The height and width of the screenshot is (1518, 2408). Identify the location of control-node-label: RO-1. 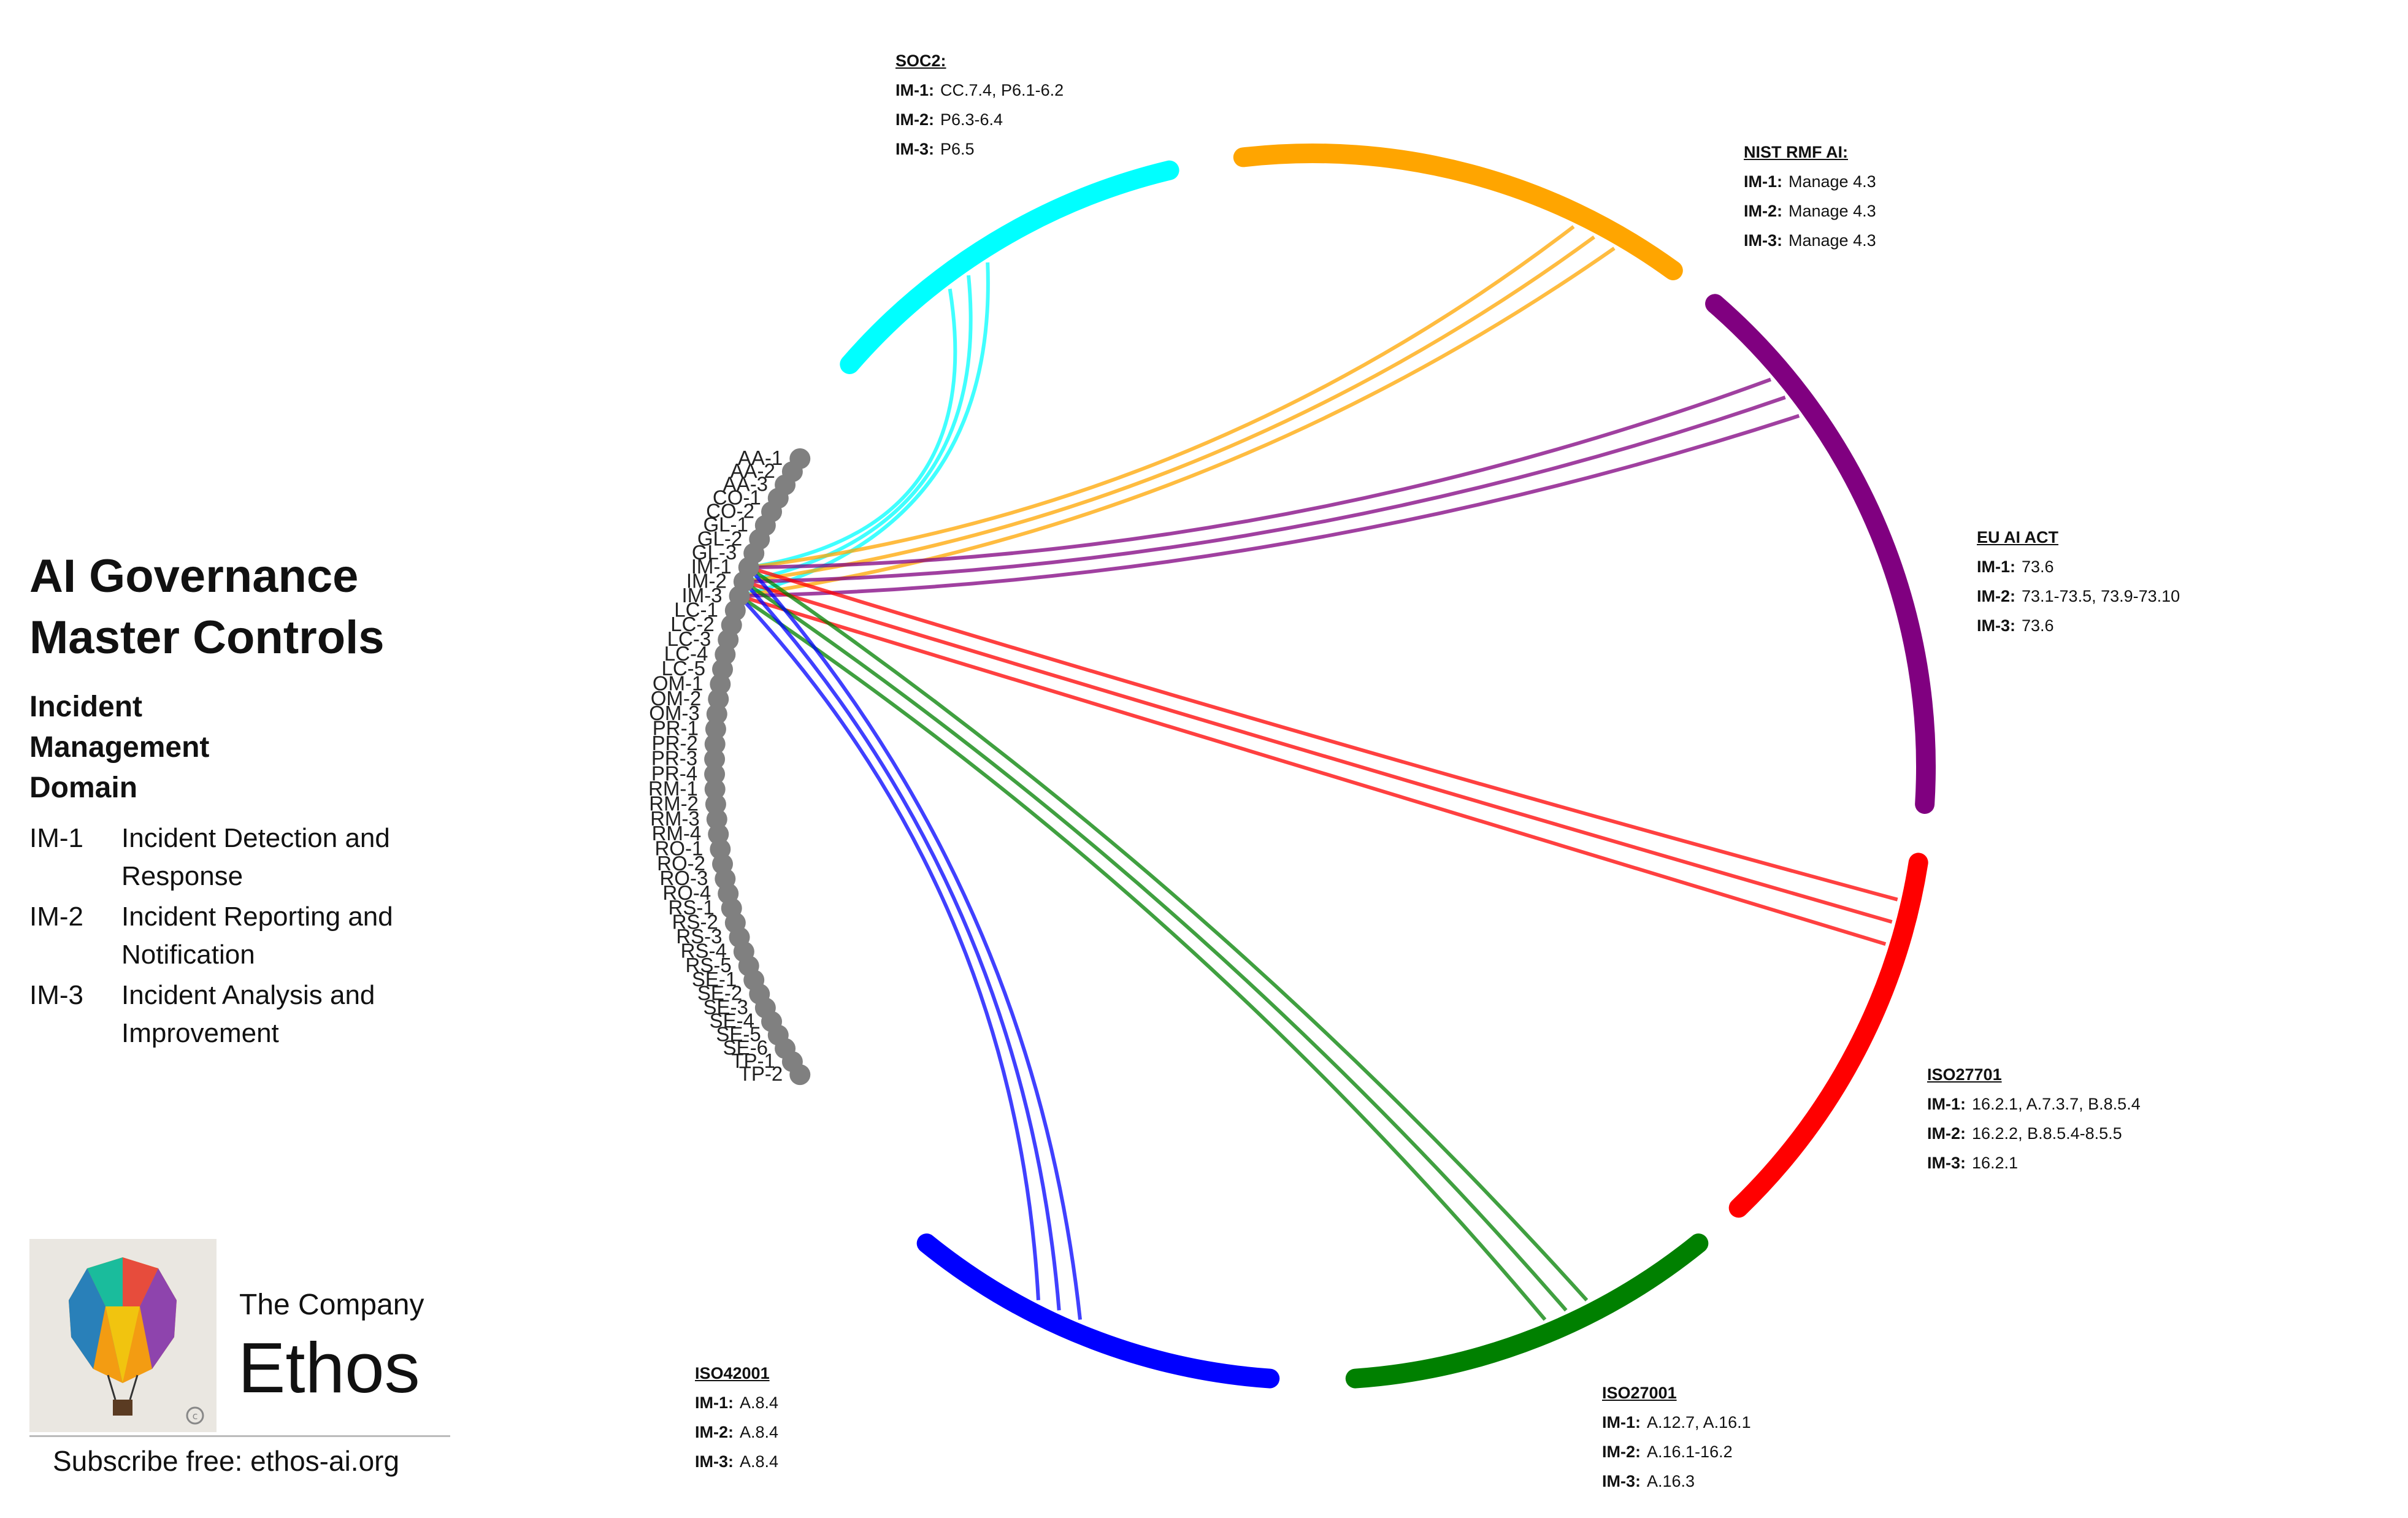
(678, 848).